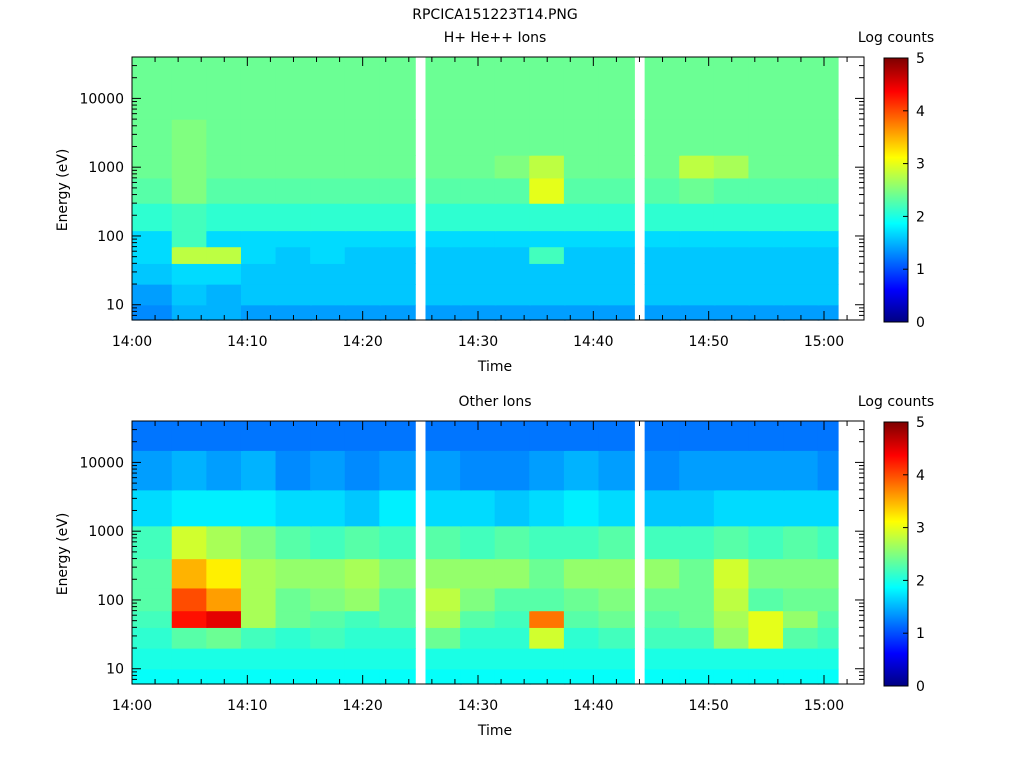 This screenshot has height=768, width=1024. Describe the element at coordinates (110, 601) in the screenshot. I see `y-tick-label: 100` at that location.